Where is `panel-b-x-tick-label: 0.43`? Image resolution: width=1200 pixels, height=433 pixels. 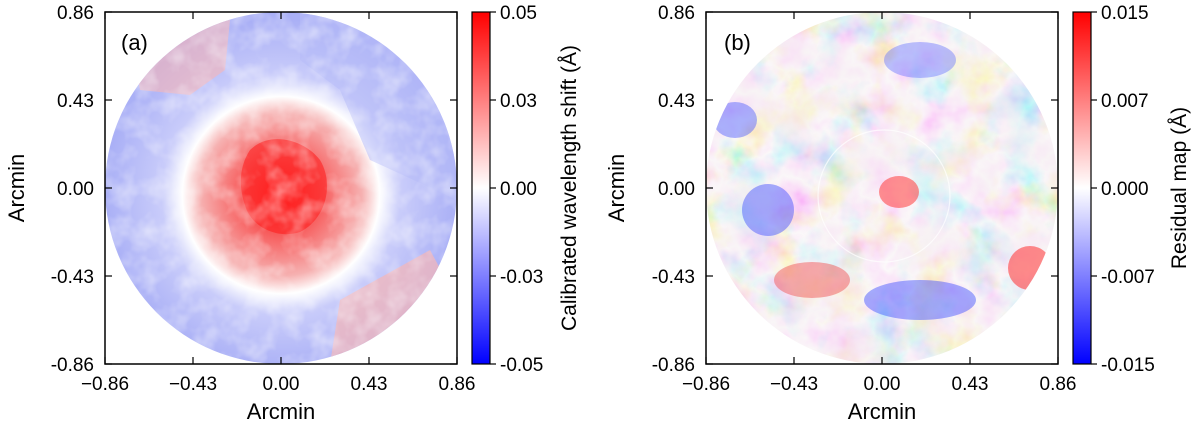 panel-b-x-tick-label: 0.43 is located at coordinates (970, 384).